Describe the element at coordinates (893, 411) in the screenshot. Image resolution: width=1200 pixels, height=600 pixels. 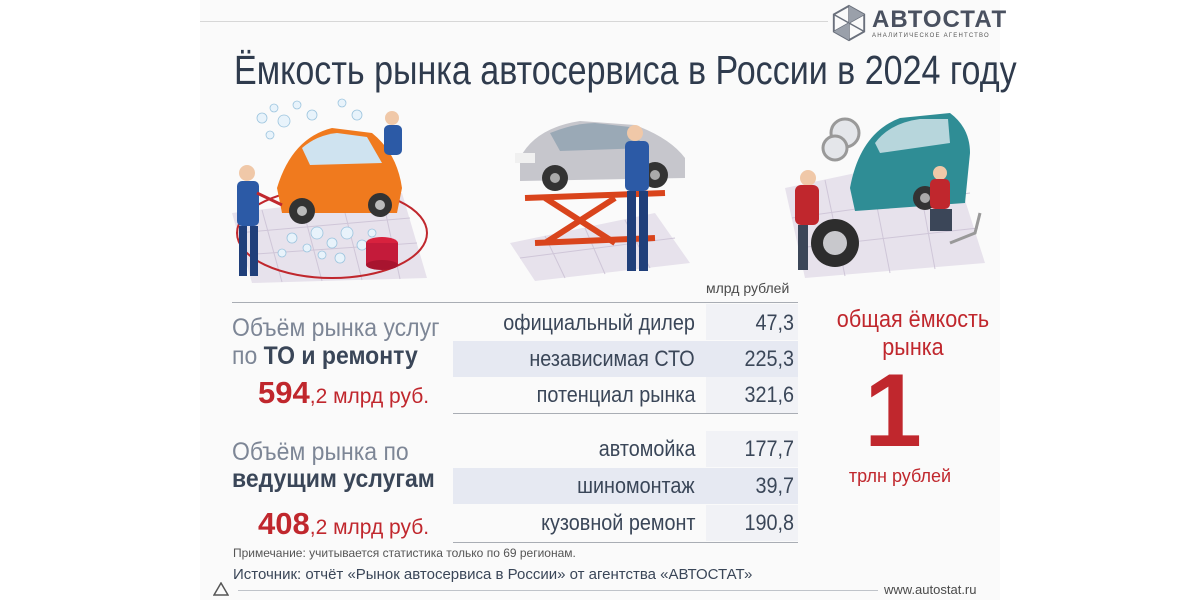
I see `total-value: 1` at that location.